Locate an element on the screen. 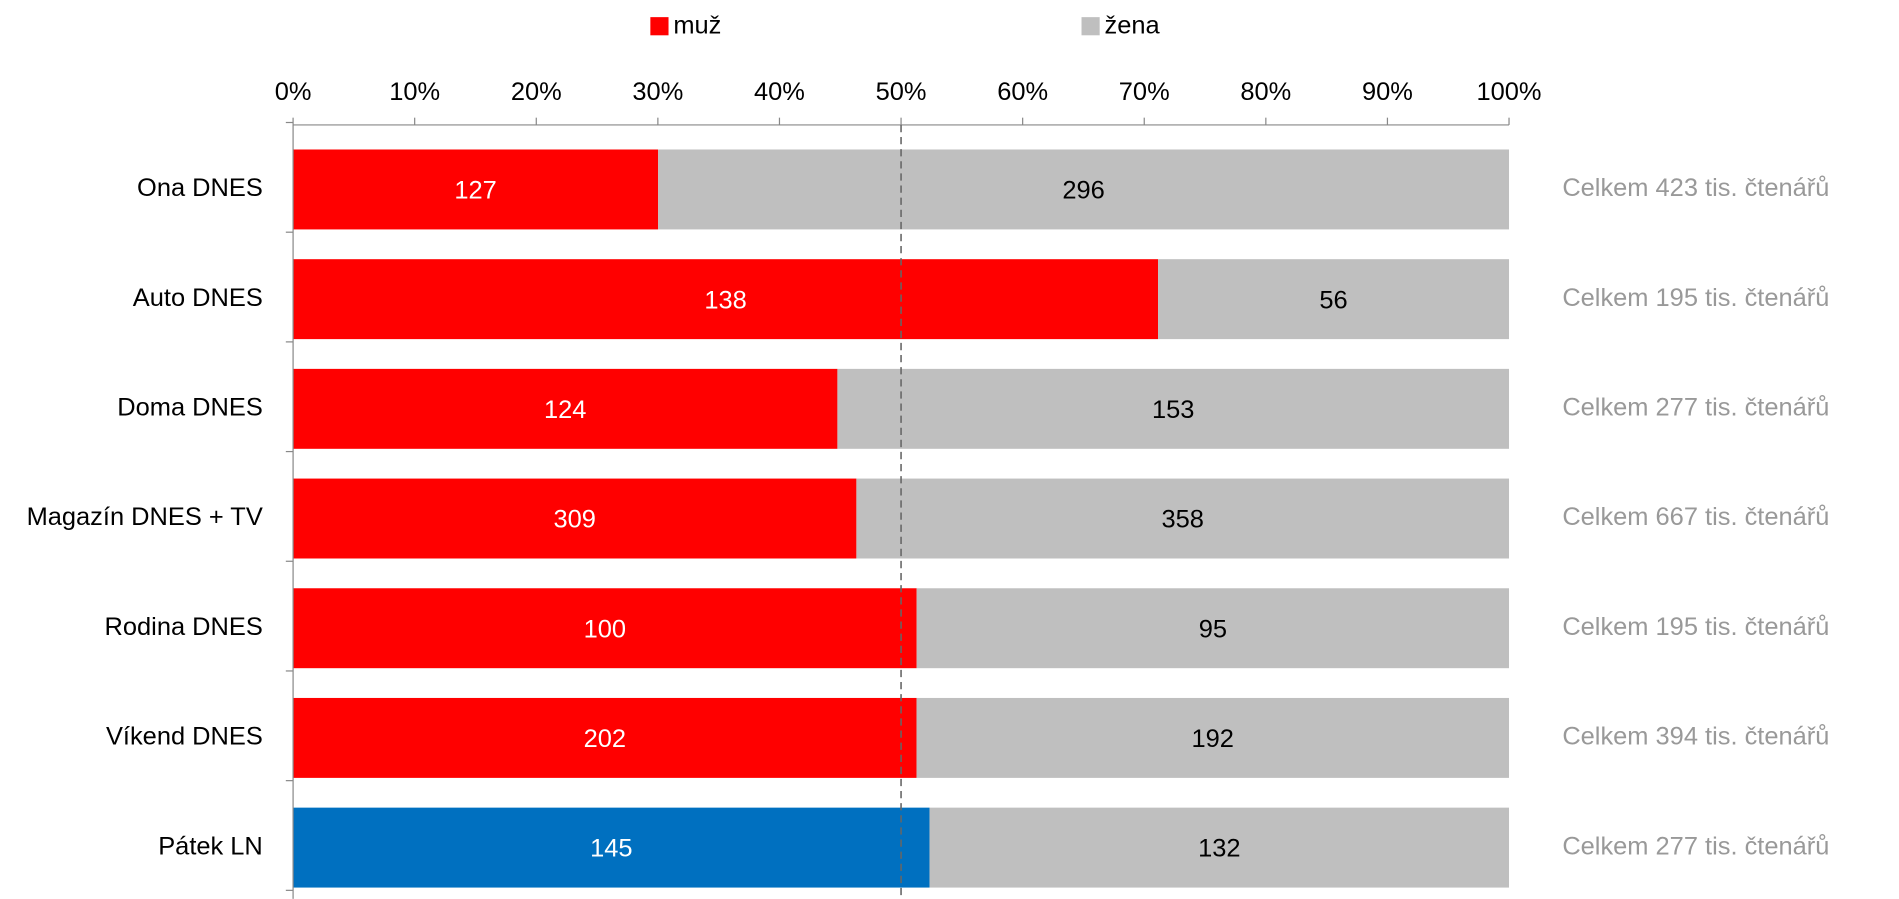  value-label: 202 is located at coordinates (605, 739).